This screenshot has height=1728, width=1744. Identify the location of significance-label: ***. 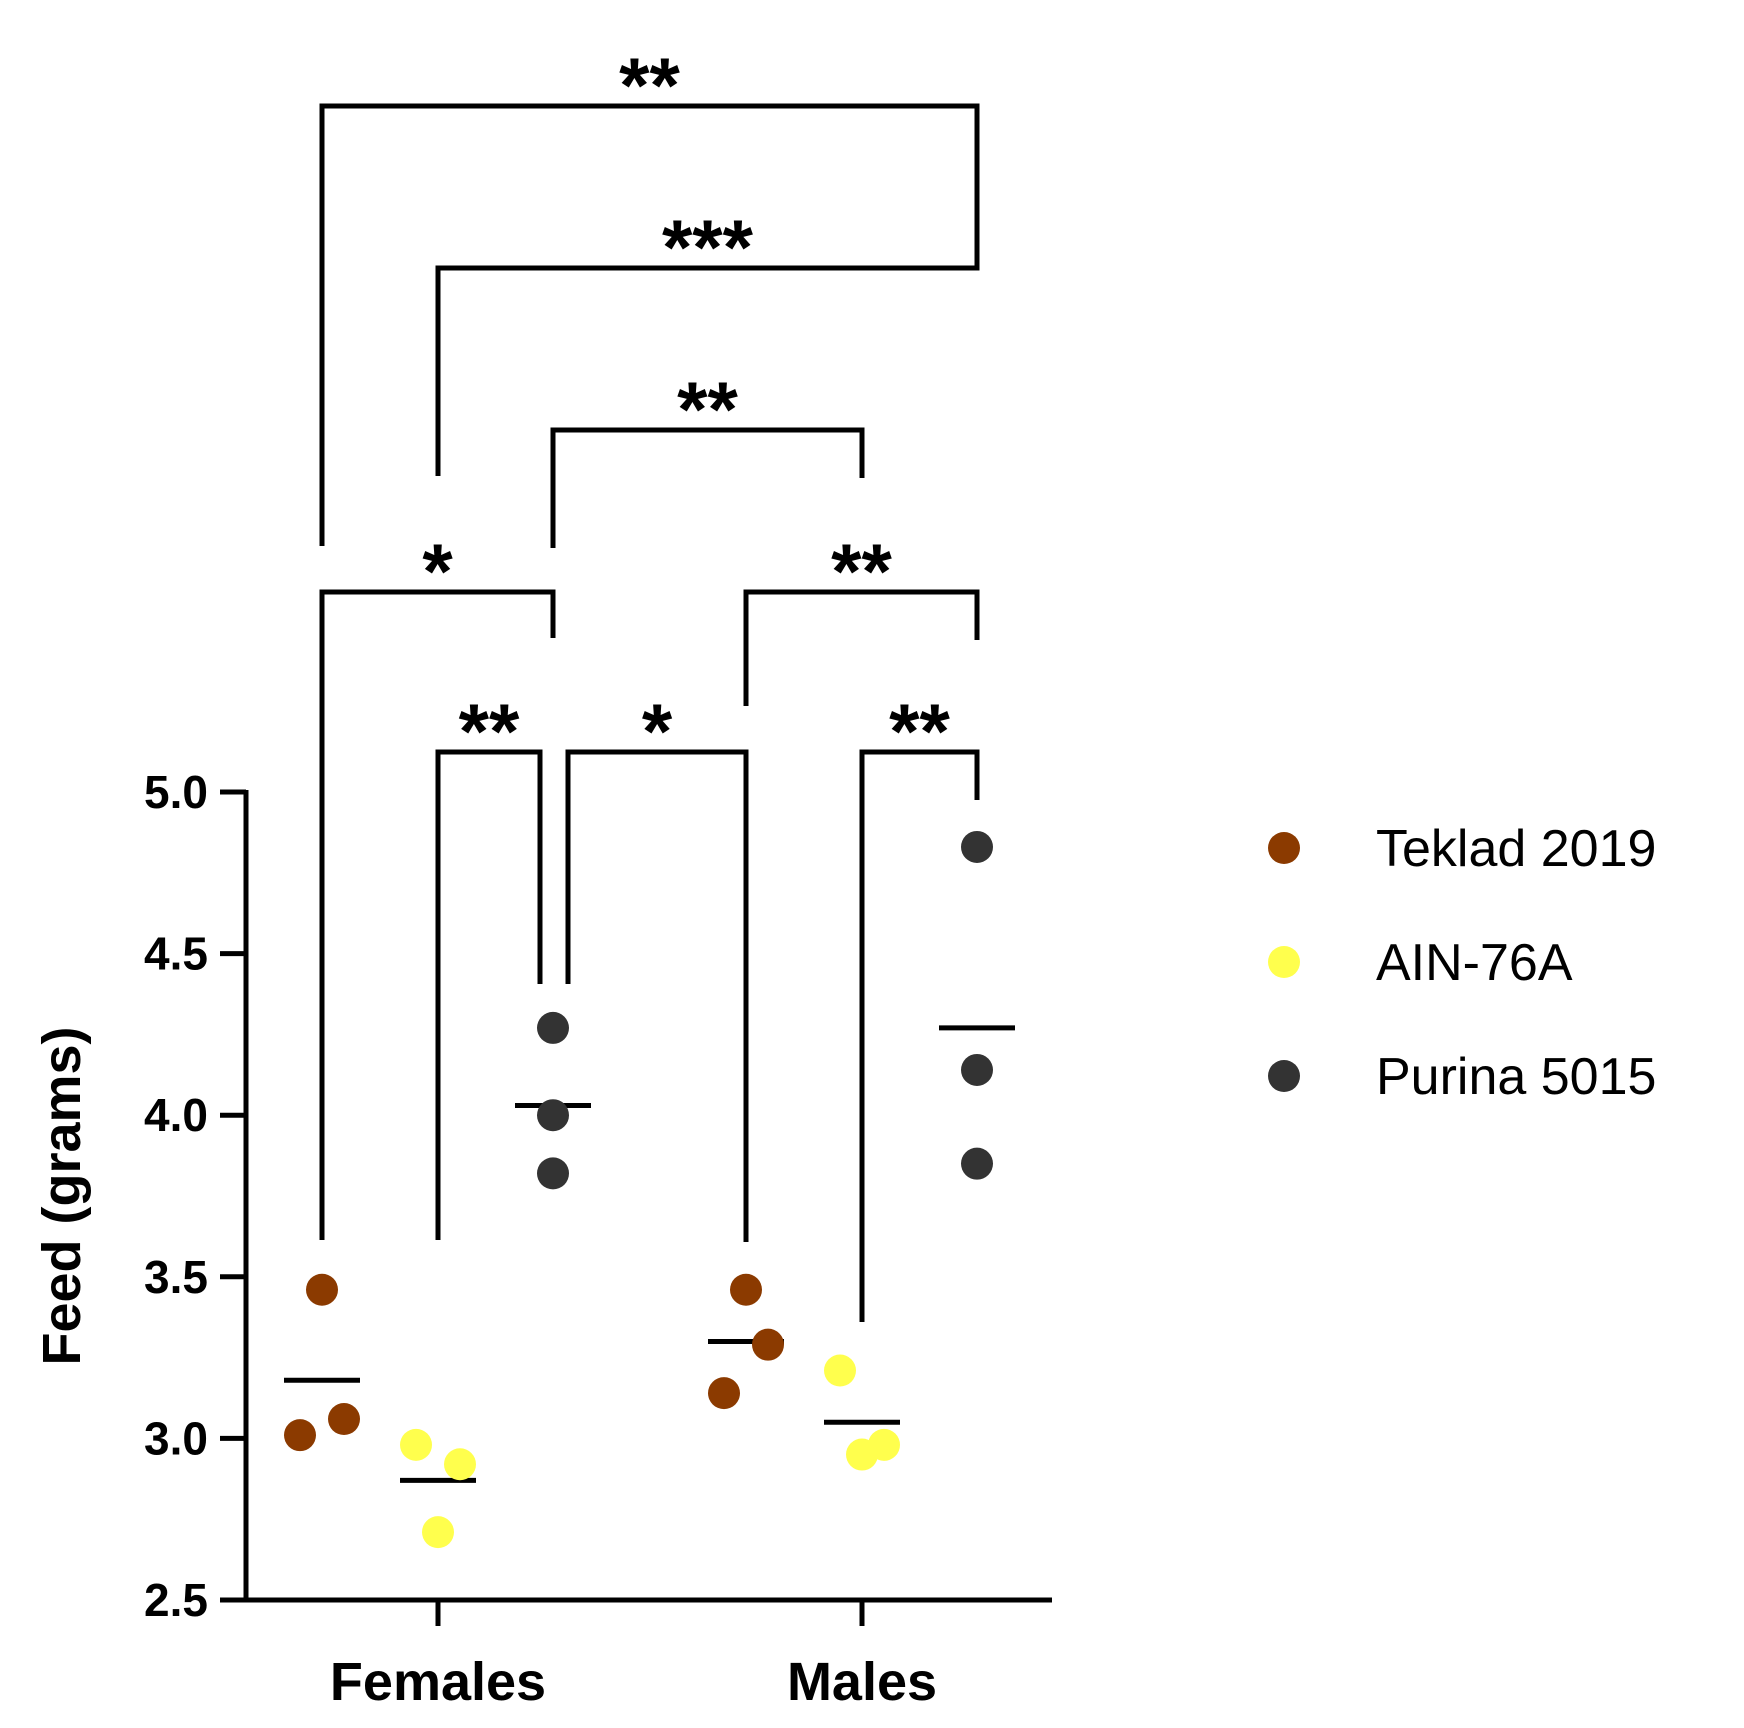
(708, 247).